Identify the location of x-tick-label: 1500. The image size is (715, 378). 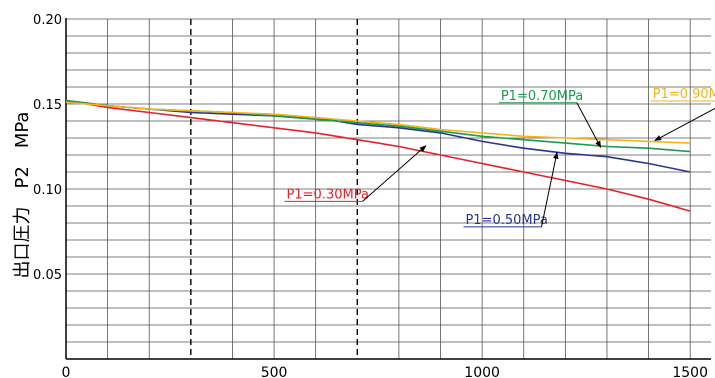
(690, 371).